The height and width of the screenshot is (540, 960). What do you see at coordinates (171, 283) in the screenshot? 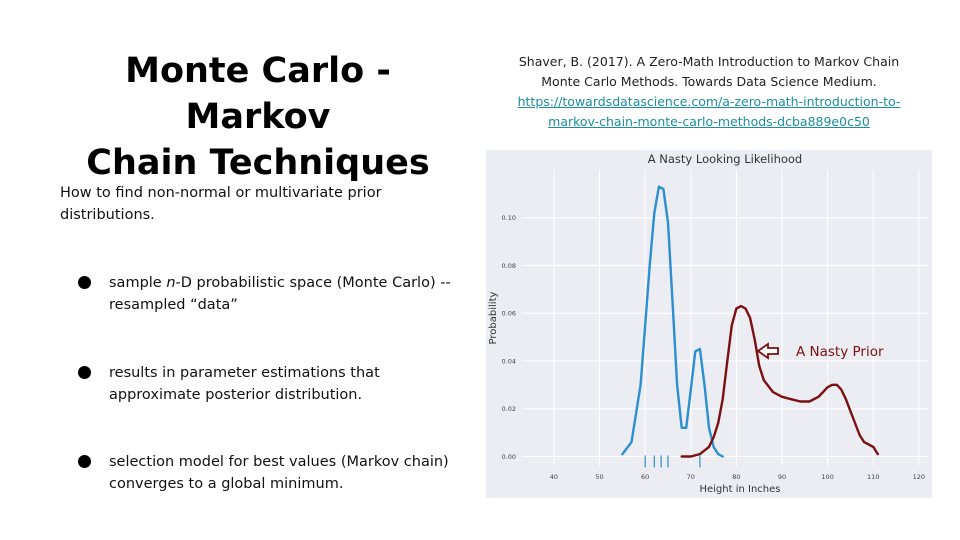
I see `bullet-emphasis: n` at bounding box center [171, 283].